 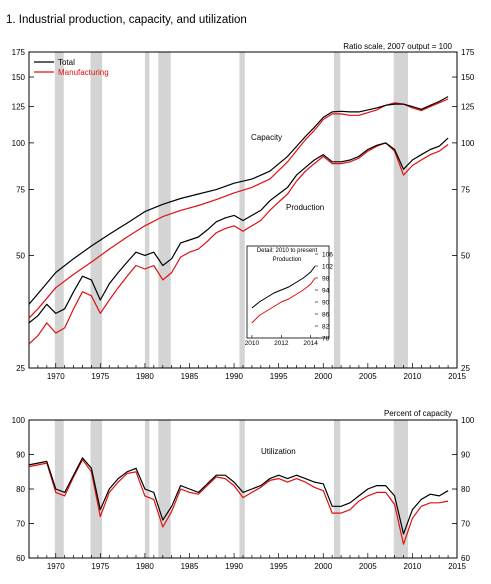 What do you see at coordinates (326, 327) in the screenshot?
I see `inset-y-tick-label: 82` at bounding box center [326, 327].